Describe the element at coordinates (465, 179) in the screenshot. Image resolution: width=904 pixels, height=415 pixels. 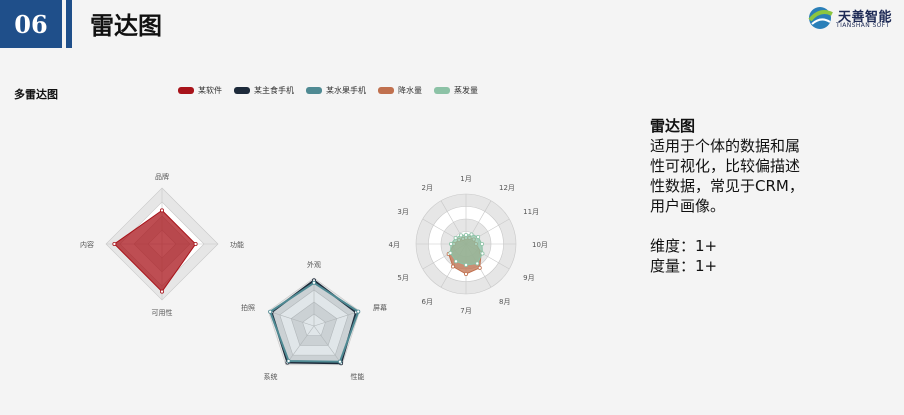
I see `radar-2-indicator-label-0: 1月` at that location.